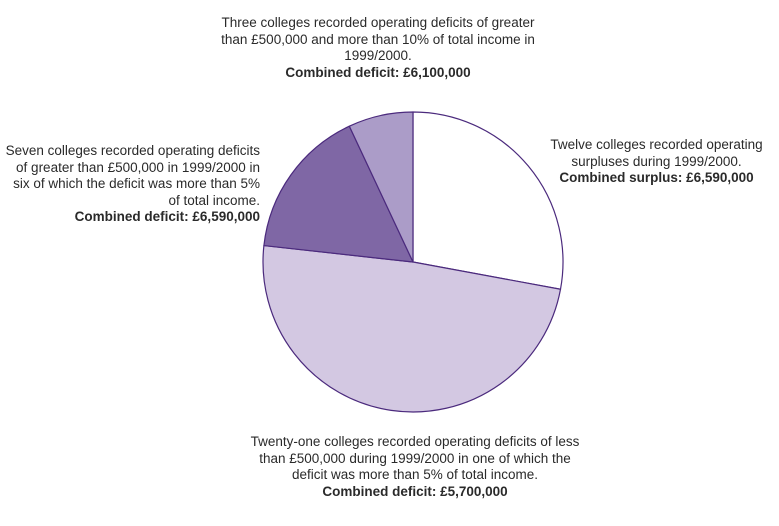 This screenshot has width=779, height=526. I want to click on slice-small-deficit, so click(412, 328).